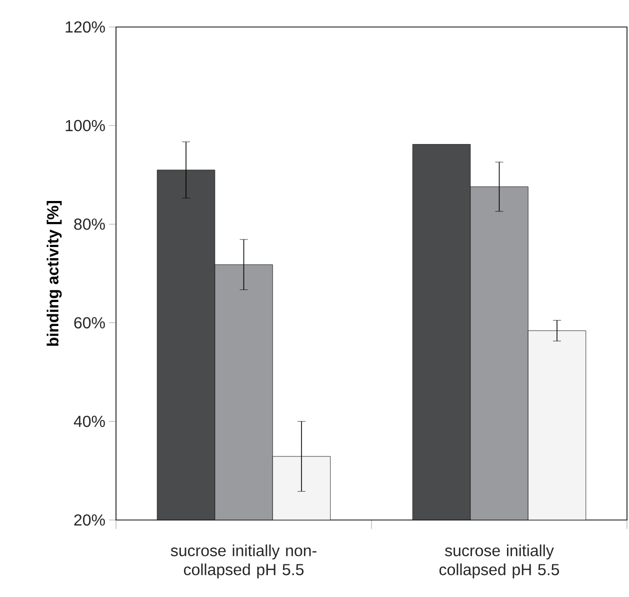 The width and height of the screenshot is (629, 597). Describe the element at coordinates (54, 273) in the screenshot. I see `y-axis-title: binding activity [%]` at that location.